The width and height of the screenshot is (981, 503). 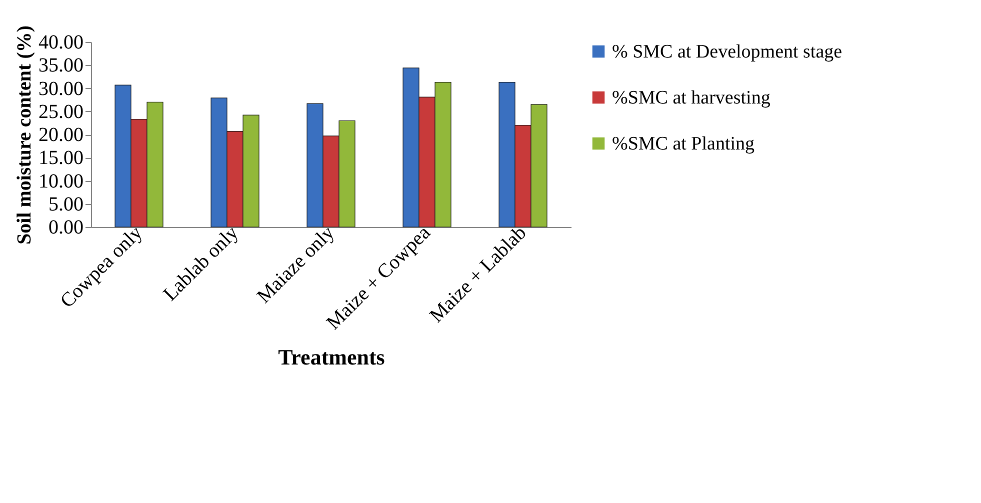 I want to click on y-tick-label: 35.00, so click(x=61, y=65).